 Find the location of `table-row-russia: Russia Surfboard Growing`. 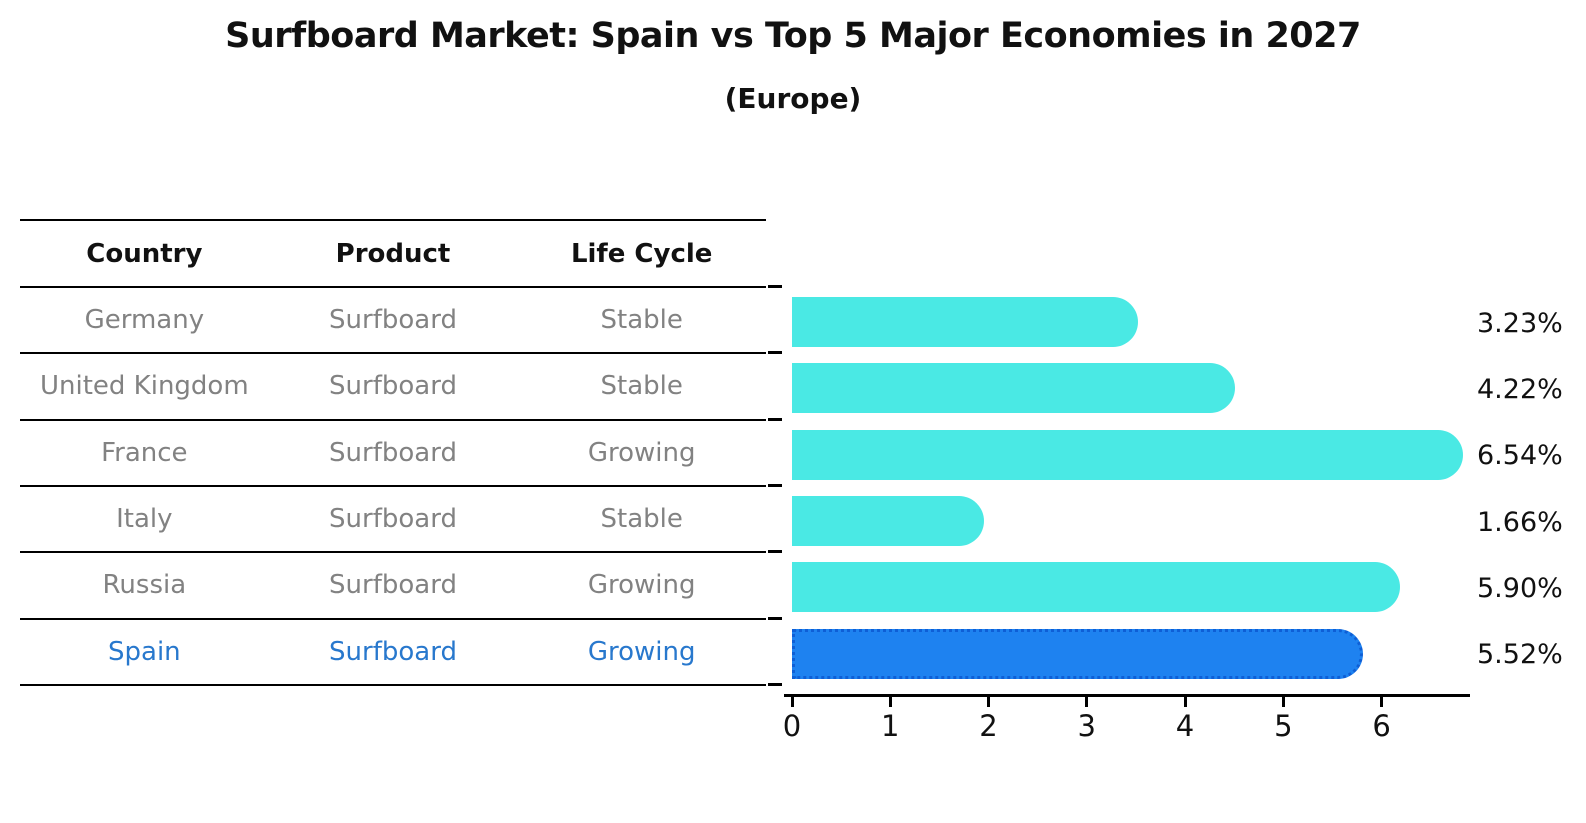

table-row-russia: Russia Surfboard Growing is located at coordinates (393, 586).